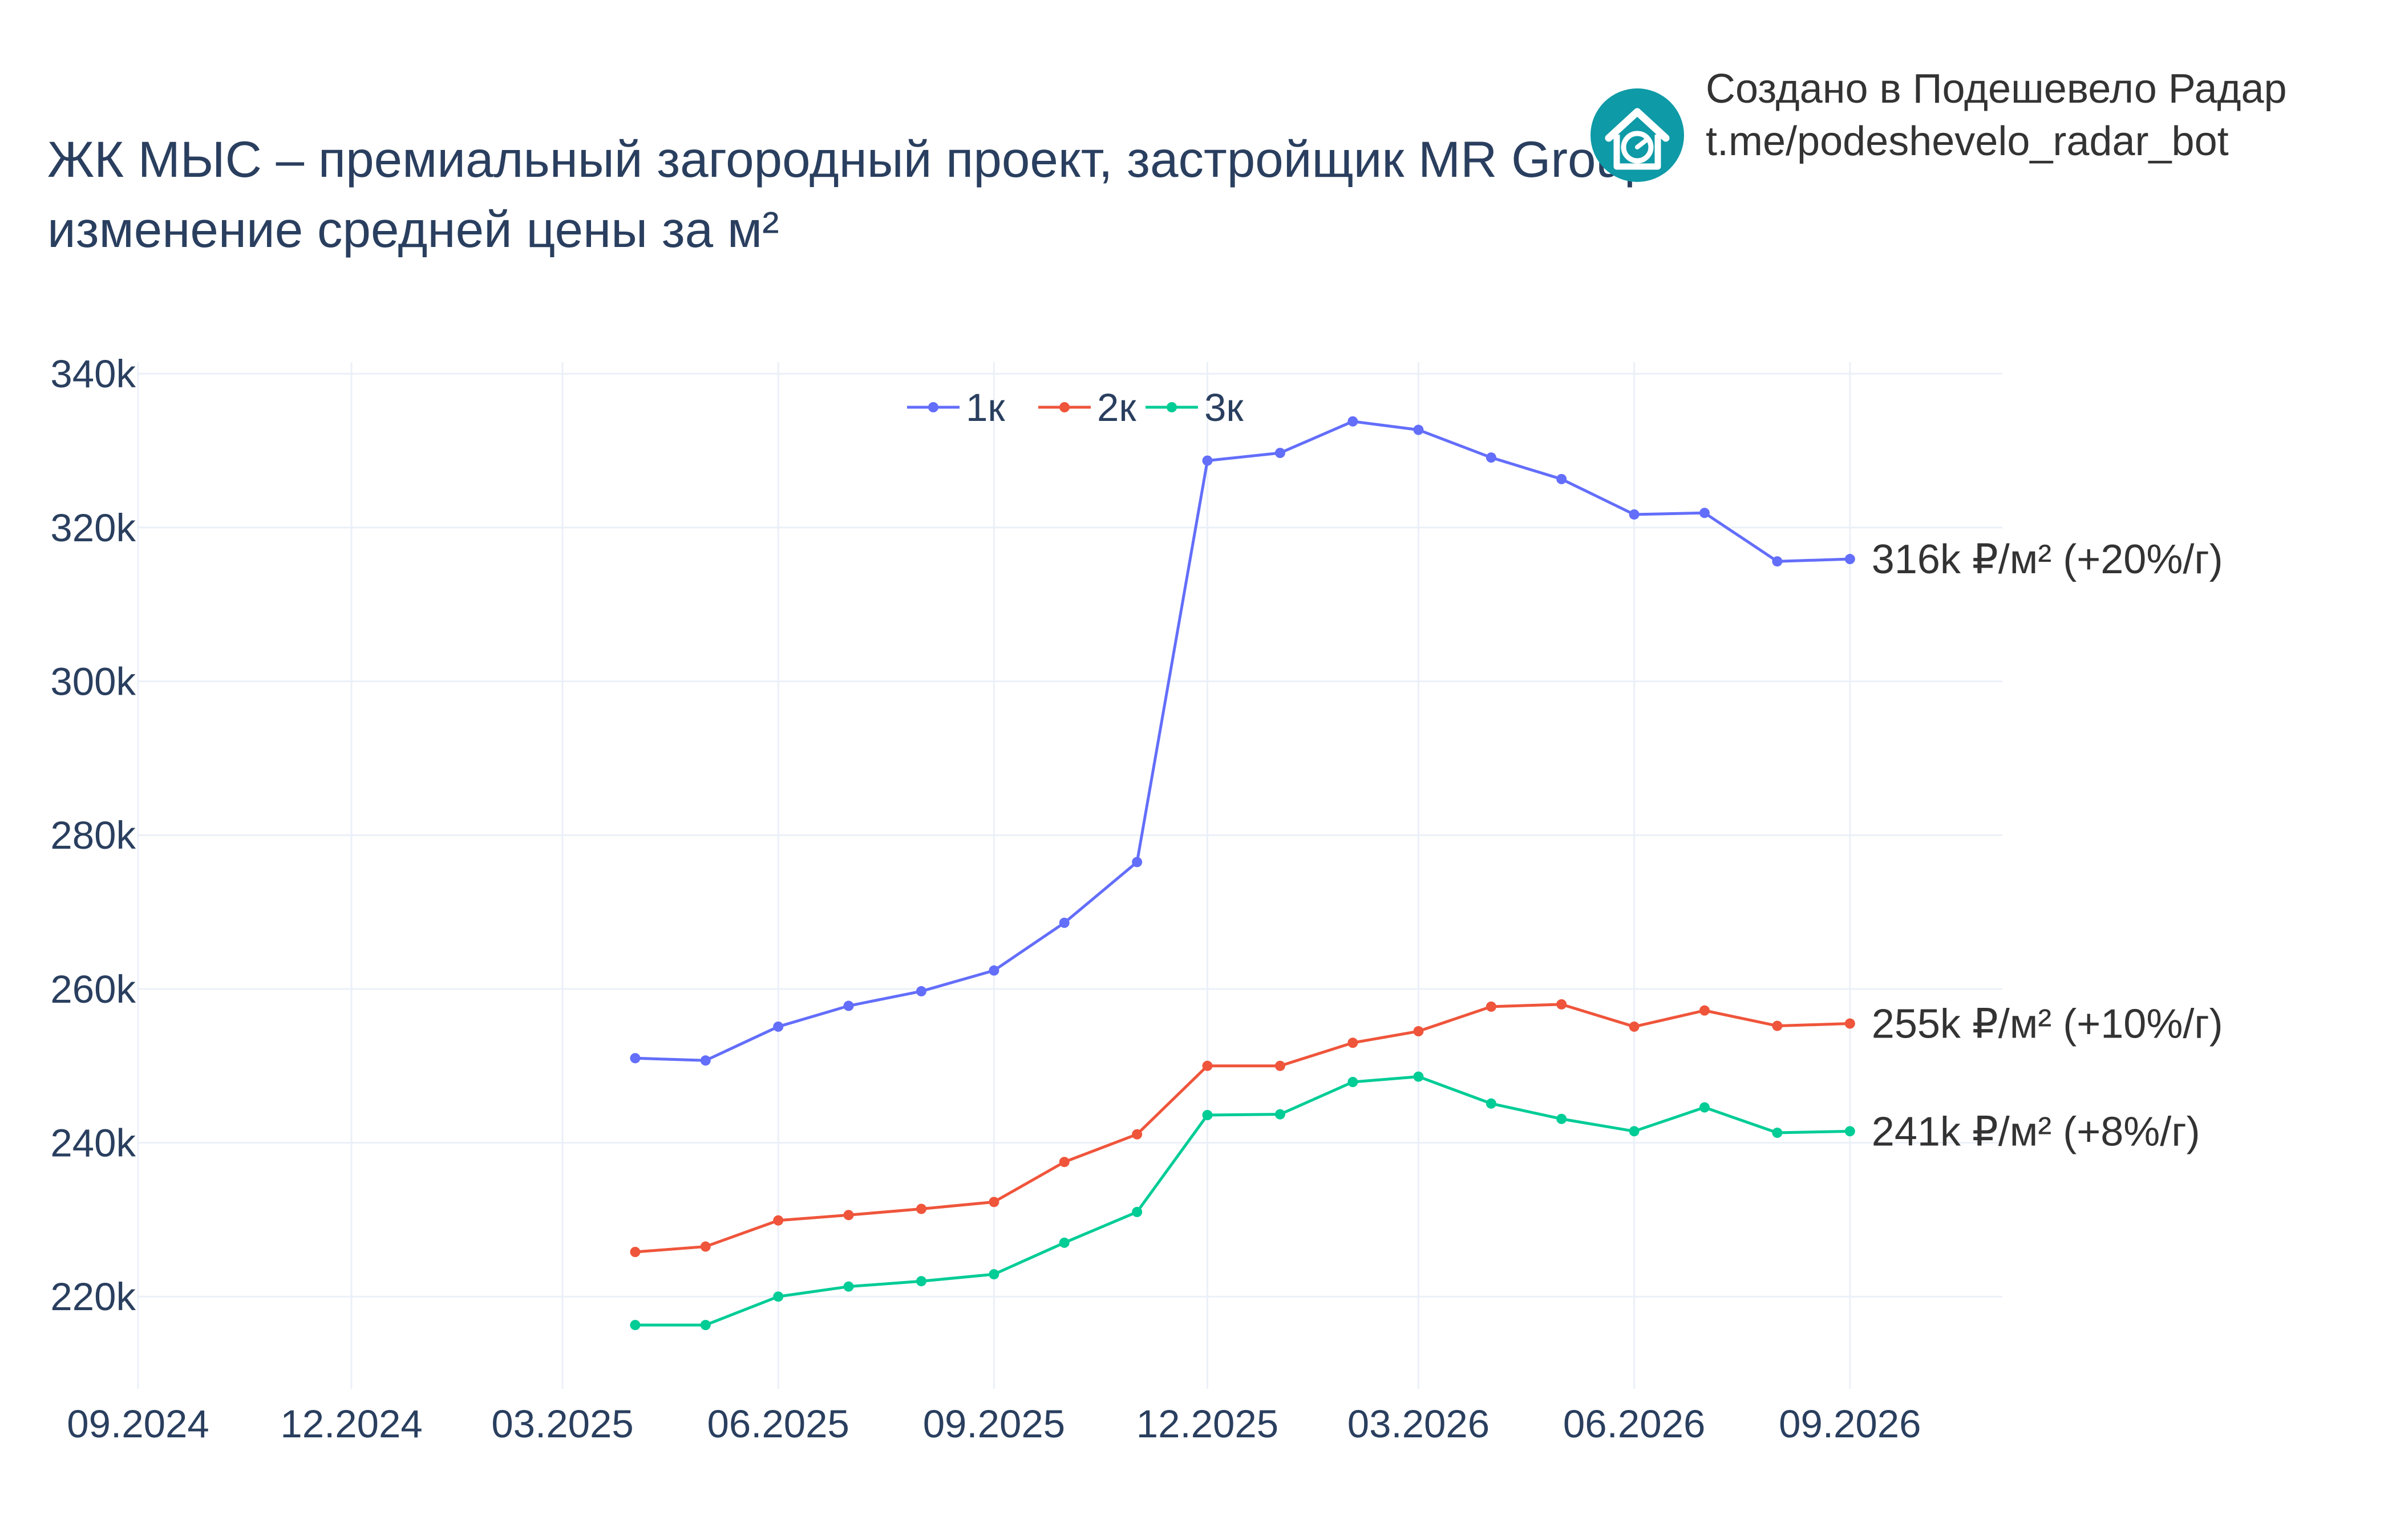 Image resolution: width=2396 pixels, height=1540 pixels. I want to click on legend-item: 3к, so click(1195, 408).